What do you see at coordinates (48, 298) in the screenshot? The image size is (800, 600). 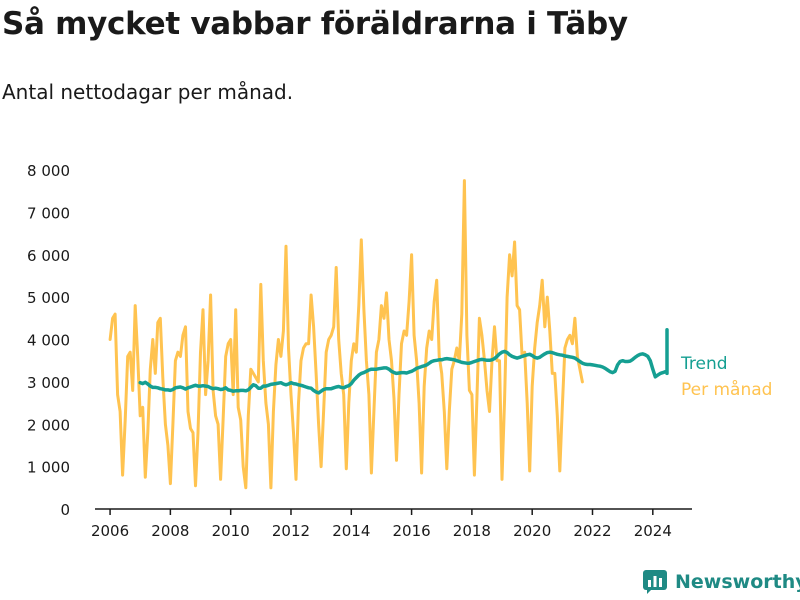 I see `y-tick-label: 5 000` at bounding box center [48, 298].